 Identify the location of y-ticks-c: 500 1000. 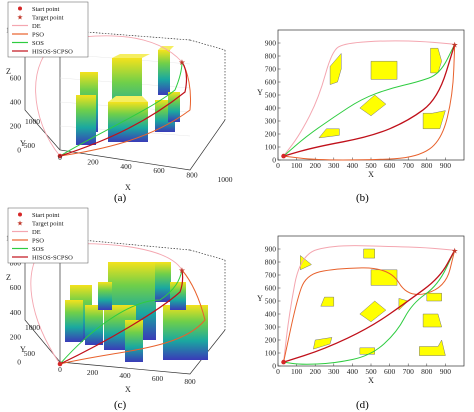
(32, 340).